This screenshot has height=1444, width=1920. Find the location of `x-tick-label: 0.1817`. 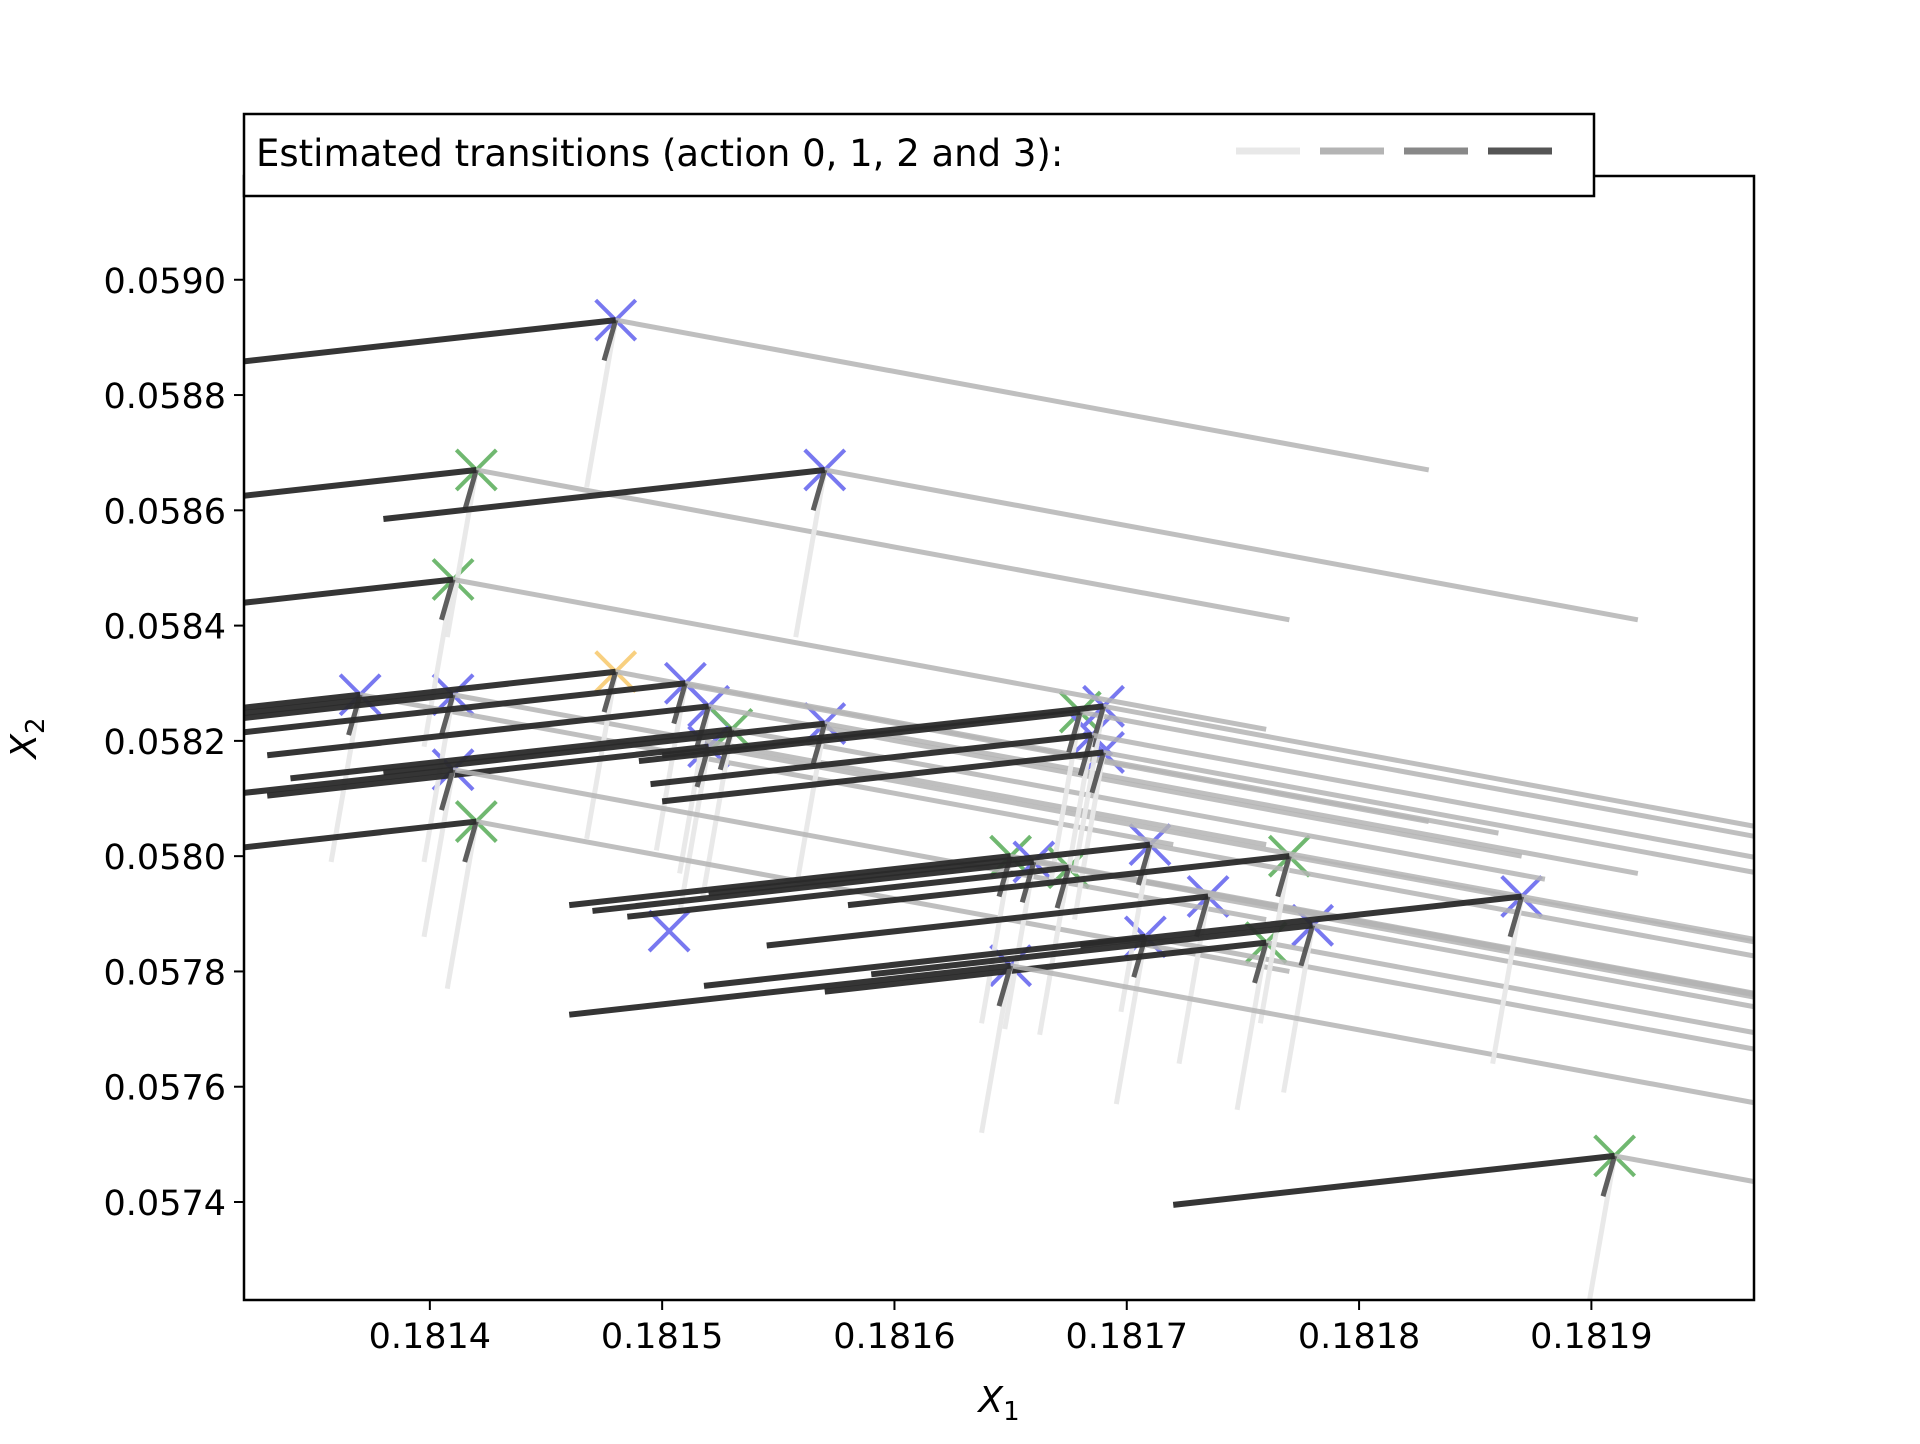

x-tick-label: 0.1817 is located at coordinates (1127, 1337).